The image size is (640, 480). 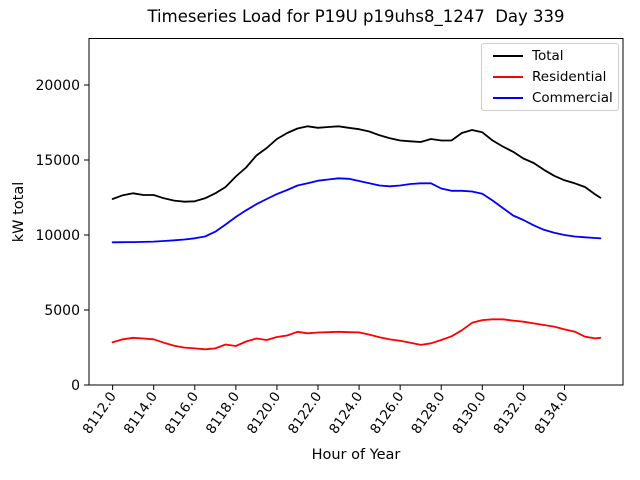 I want to click on residential-line-sample, so click(x=508, y=77).